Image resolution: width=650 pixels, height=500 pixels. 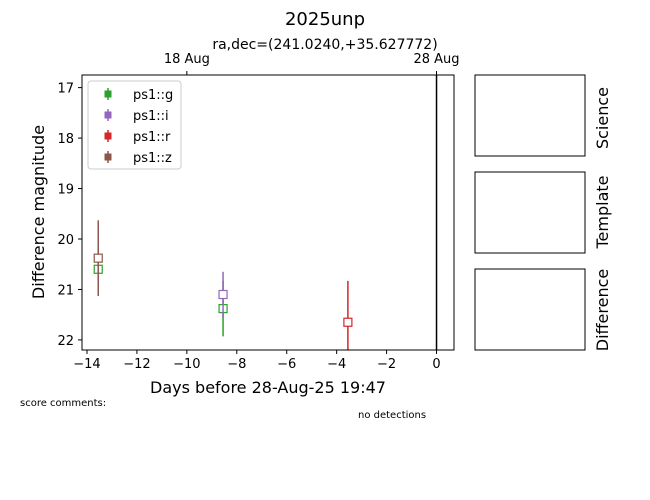 What do you see at coordinates (63, 403) in the screenshot?
I see `score-comments: score comments:` at bounding box center [63, 403].